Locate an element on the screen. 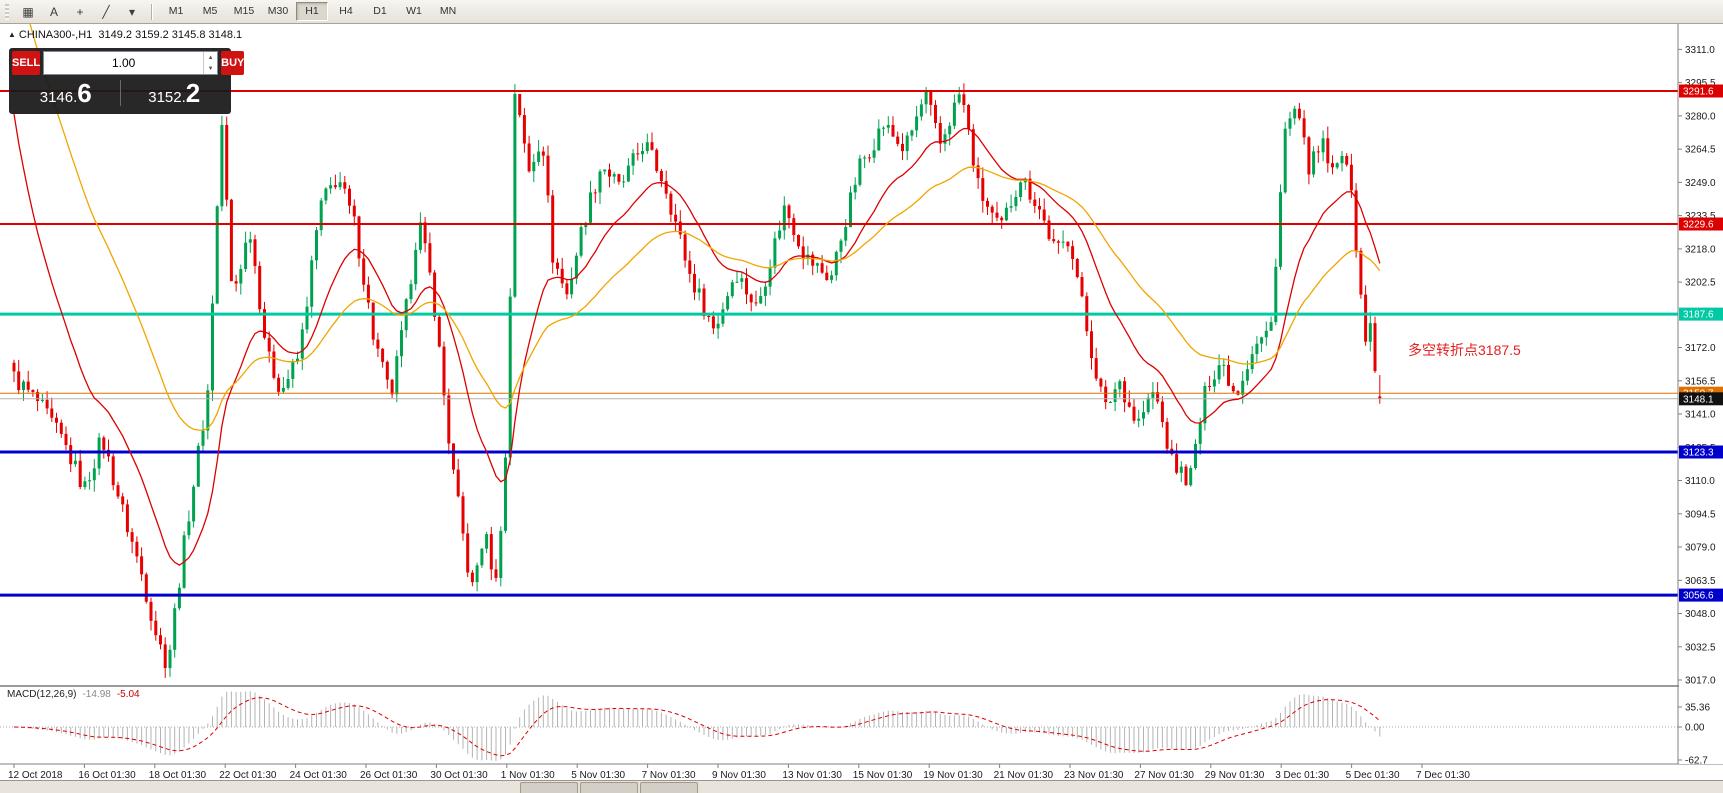 This screenshot has width=1723, height=793. toolbar-timeframes: M1 M5 M15 M30 H1 H4 D1 W1 MN is located at coordinates (312, 11).